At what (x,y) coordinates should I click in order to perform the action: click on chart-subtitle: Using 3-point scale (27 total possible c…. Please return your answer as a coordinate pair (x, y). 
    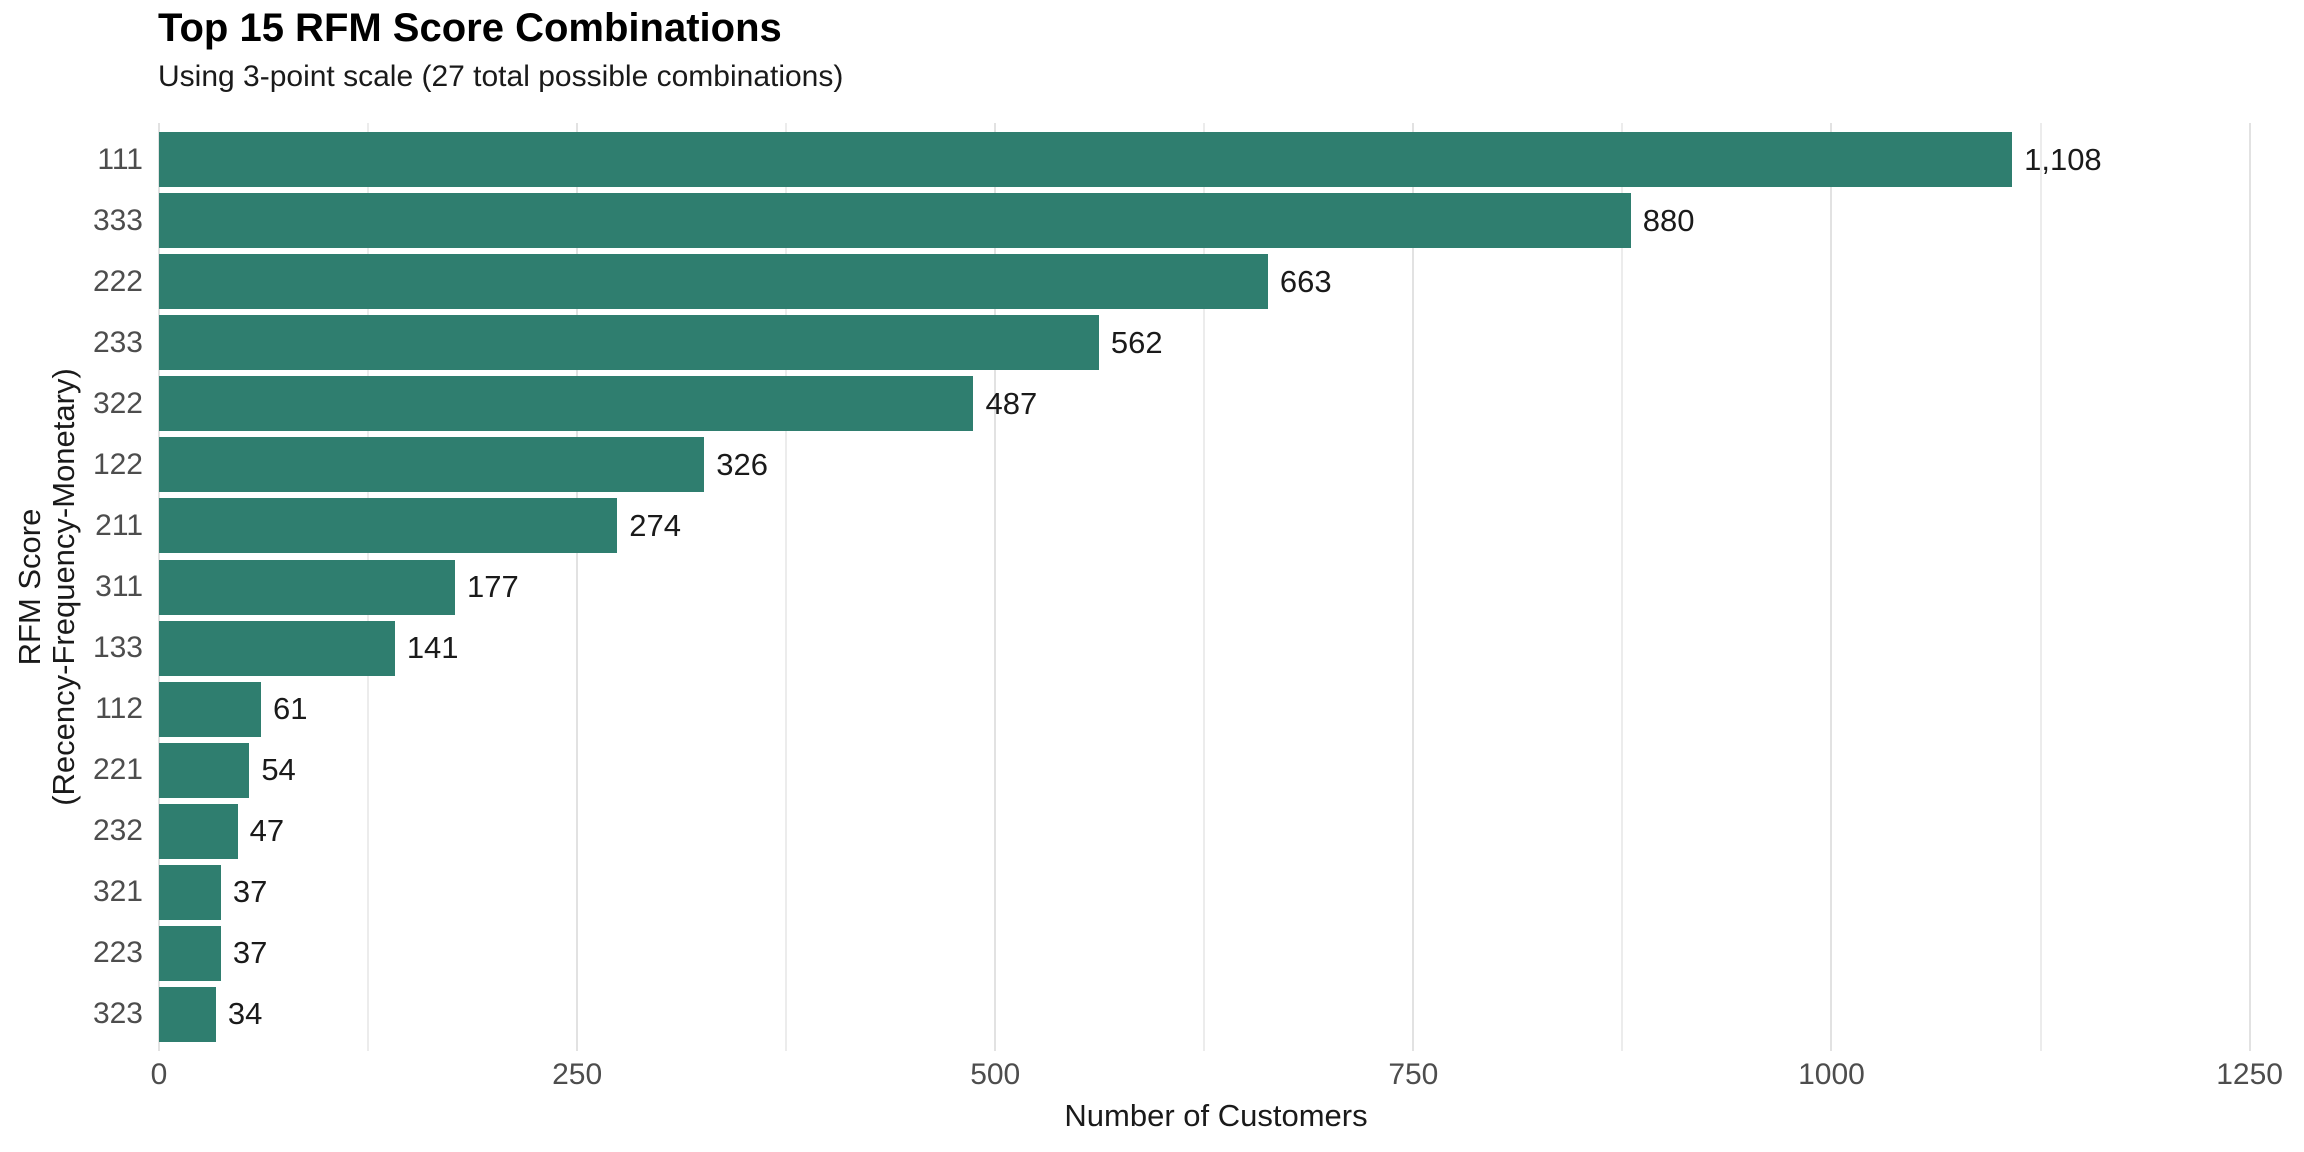
    Looking at the image, I should click on (501, 76).